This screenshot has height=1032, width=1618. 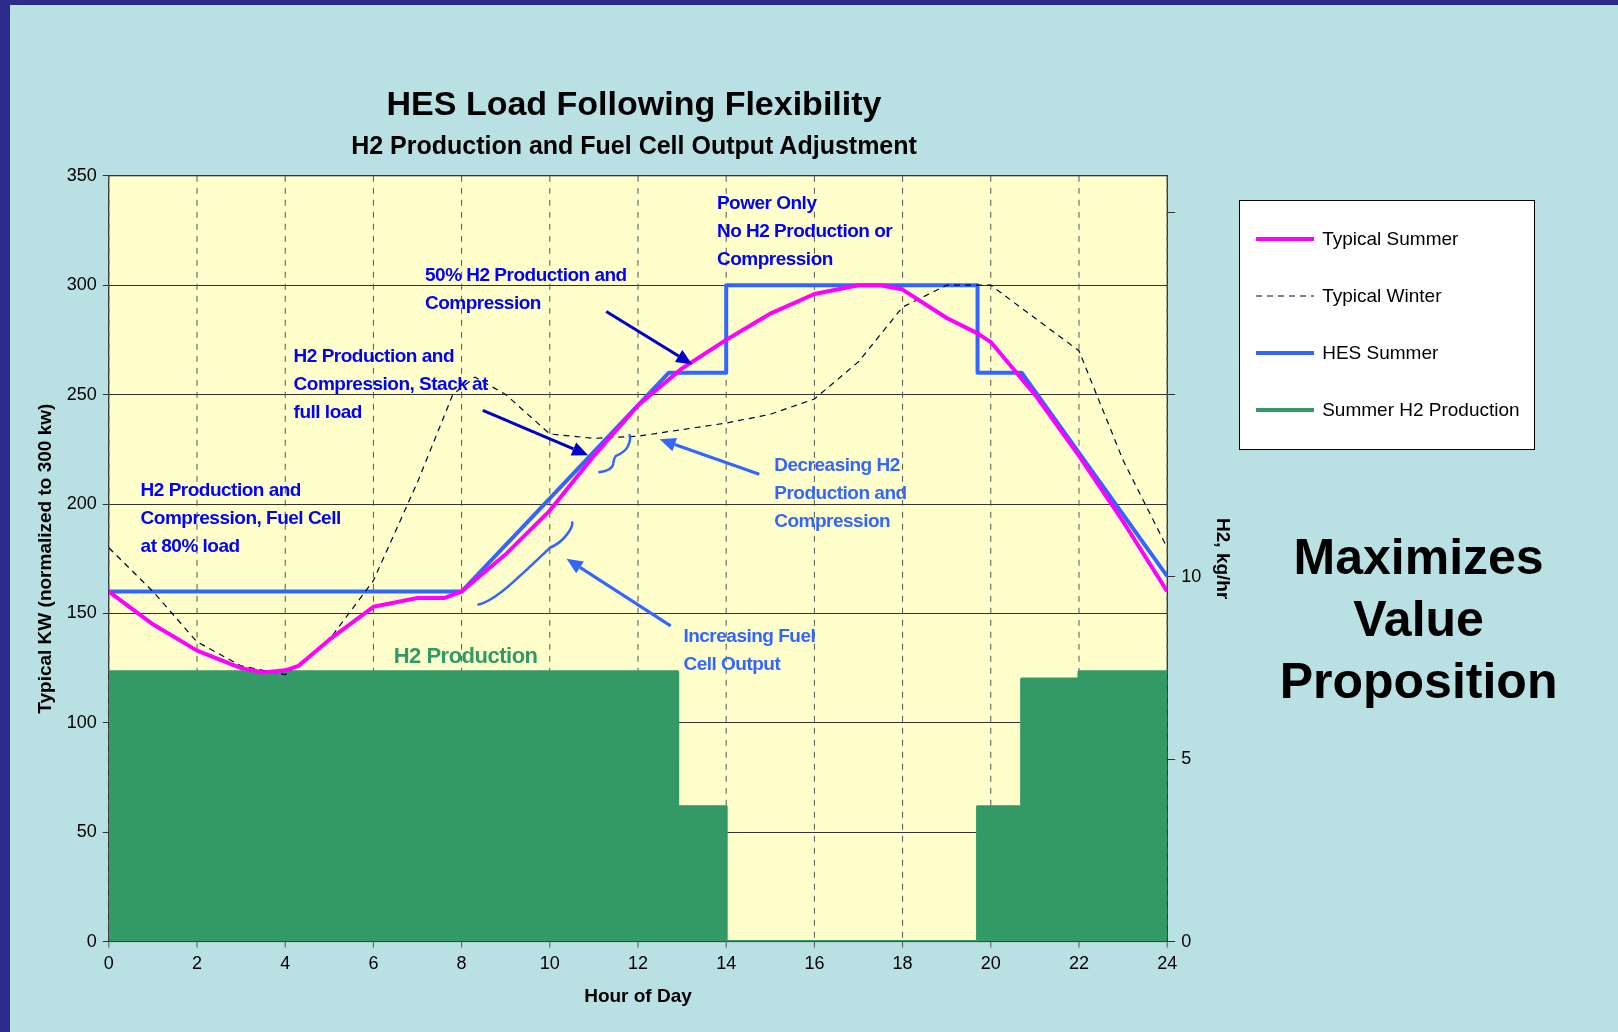 I want to click on x-axis-title: Hour of Day, so click(x=638, y=995).